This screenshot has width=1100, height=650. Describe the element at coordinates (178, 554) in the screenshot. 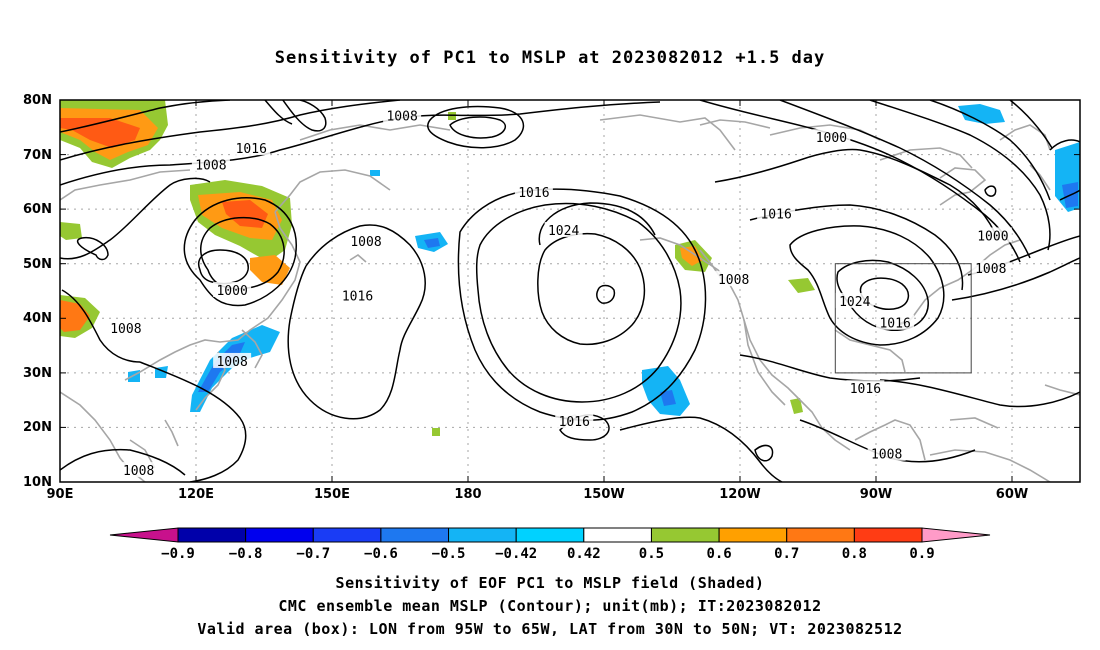

I see `colorbar-label: −0.9` at that location.